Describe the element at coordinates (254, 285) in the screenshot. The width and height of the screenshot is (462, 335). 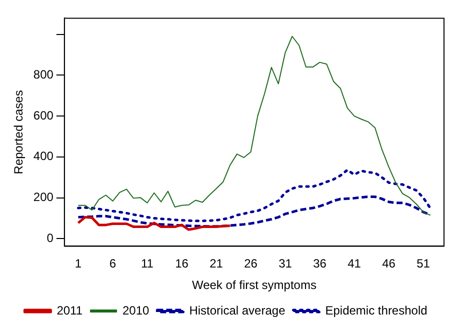
I see `x-axis-title: Week of first symptoms` at that location.